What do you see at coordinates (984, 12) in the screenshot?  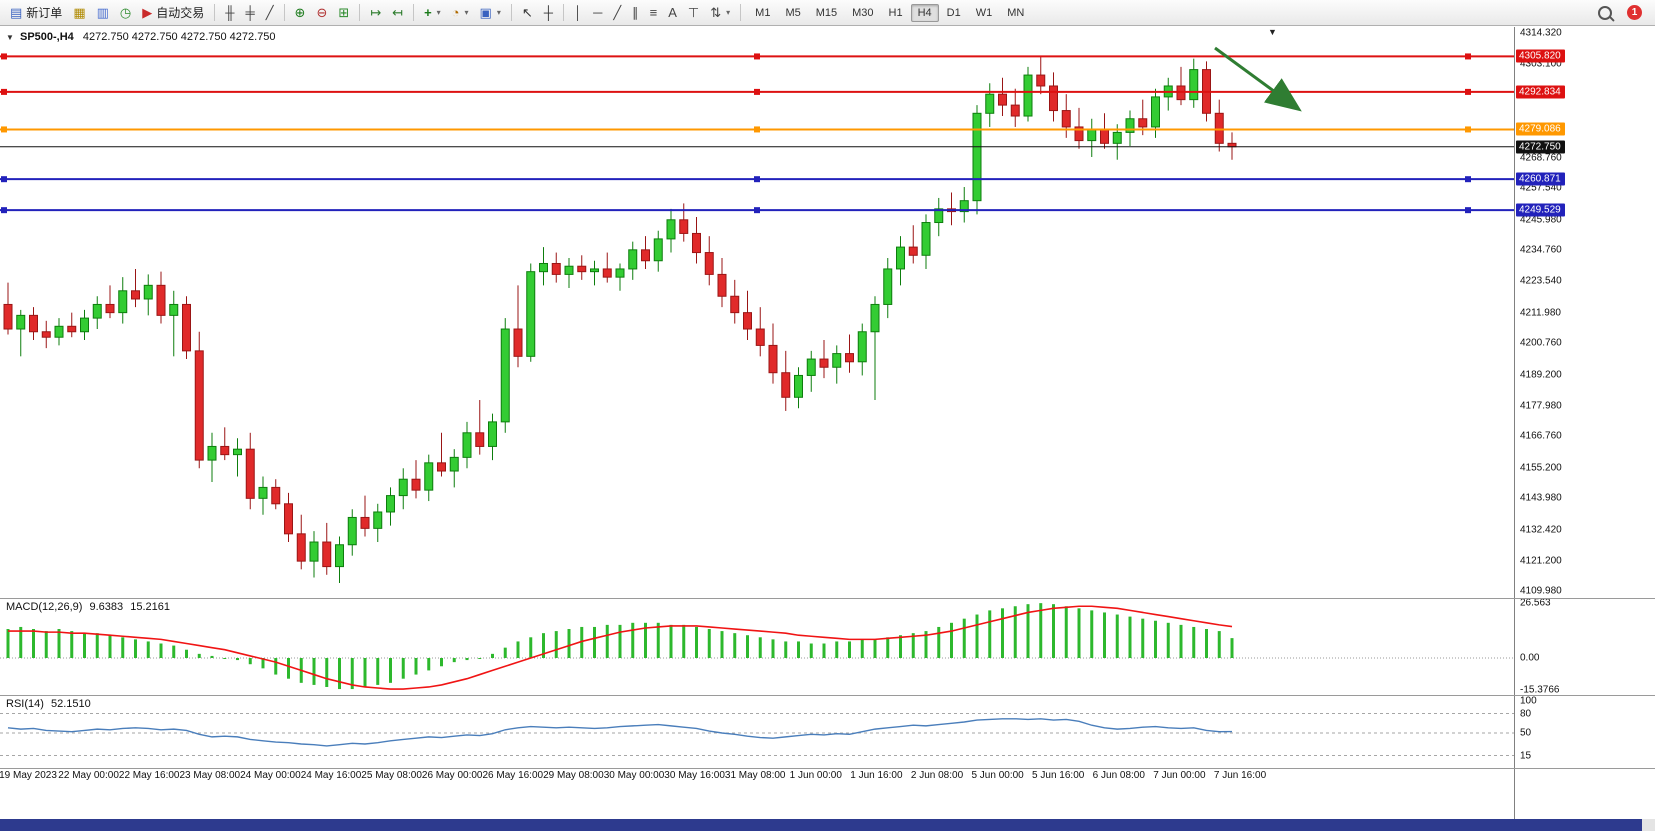 I see `timeframe-w1: W1` at bounding box center [984, 12].